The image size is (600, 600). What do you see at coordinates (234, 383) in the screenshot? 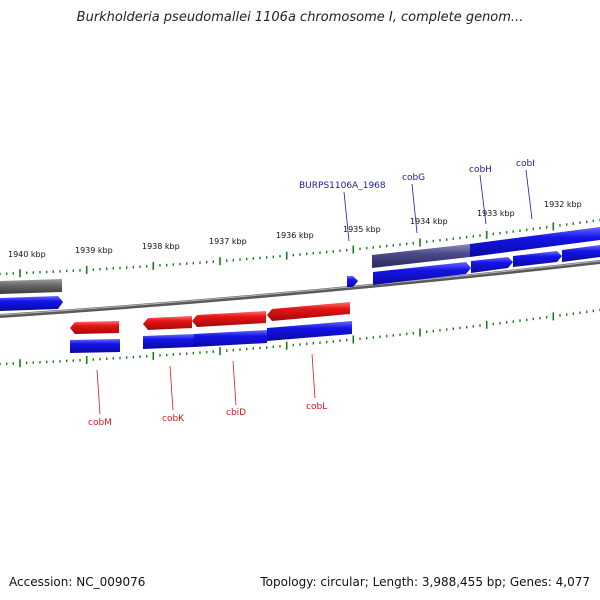
I see `leader-cbiD` at bounding box center [234, 383].